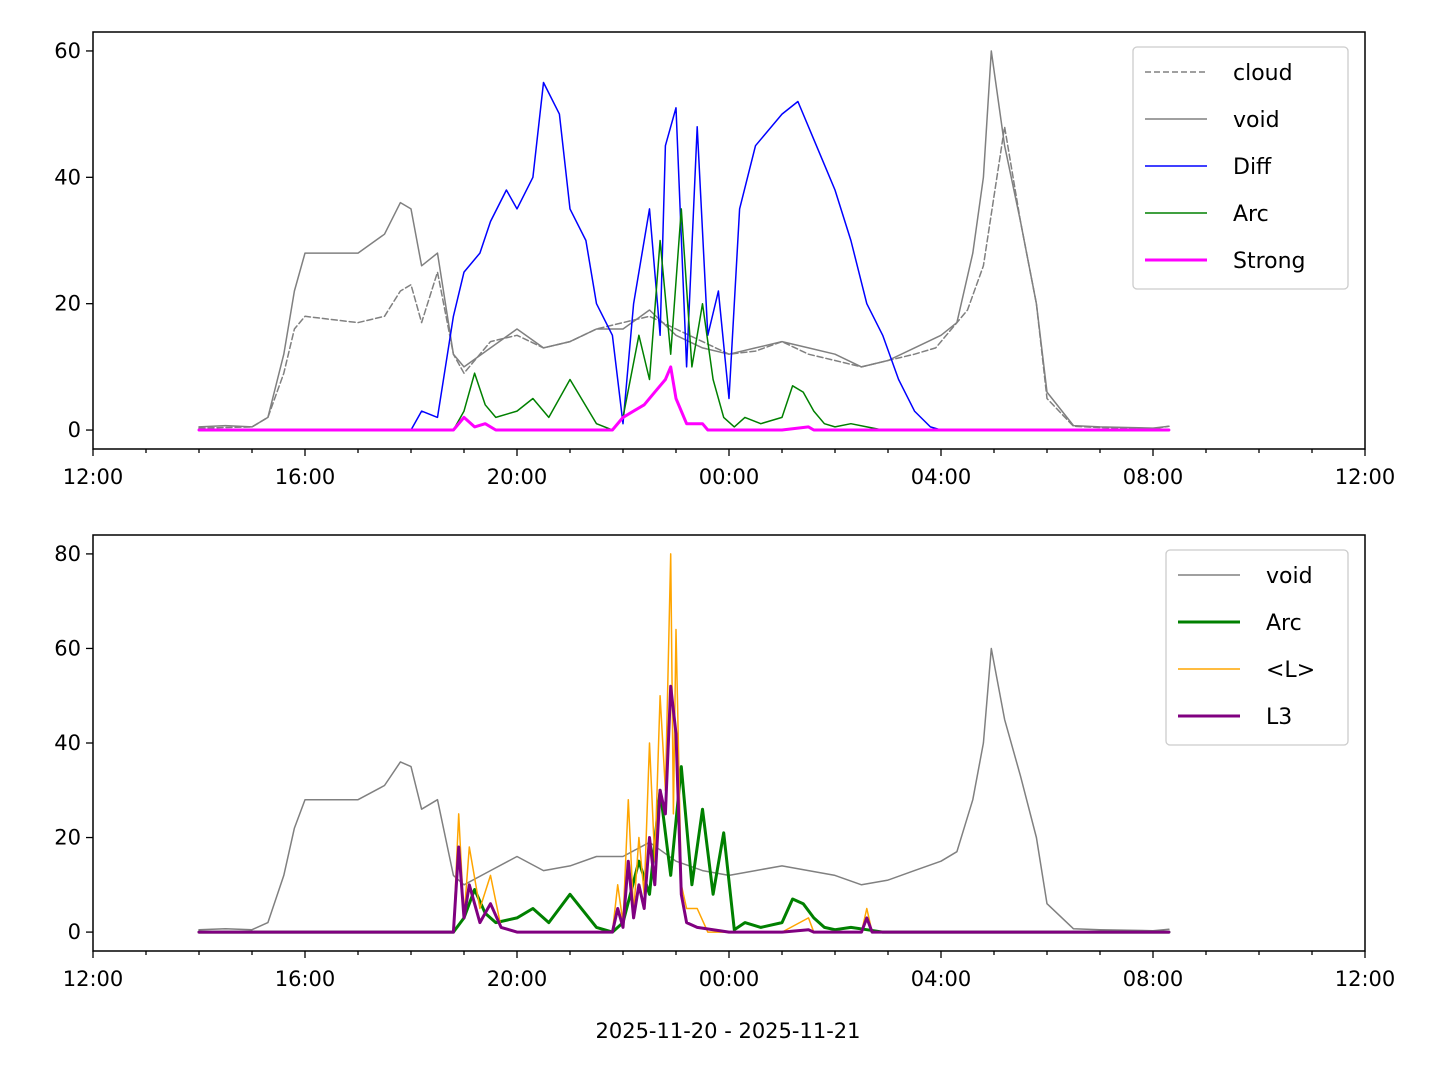 Image resolution: width=1440 pixels, height=1080 pixels. What do you see at coordinates (727, 1031) in the screenshot?
I see `bottom-x-axis-label: 2025-11-20 - 2025-11-21` at bounding box center [727, 1031].